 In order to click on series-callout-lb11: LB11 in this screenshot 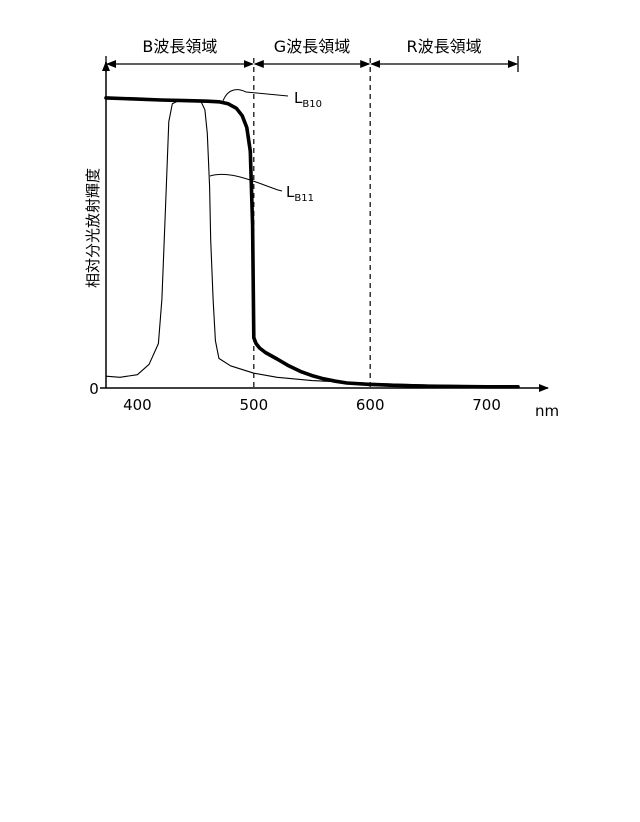, I will do `click(300, 193)`.